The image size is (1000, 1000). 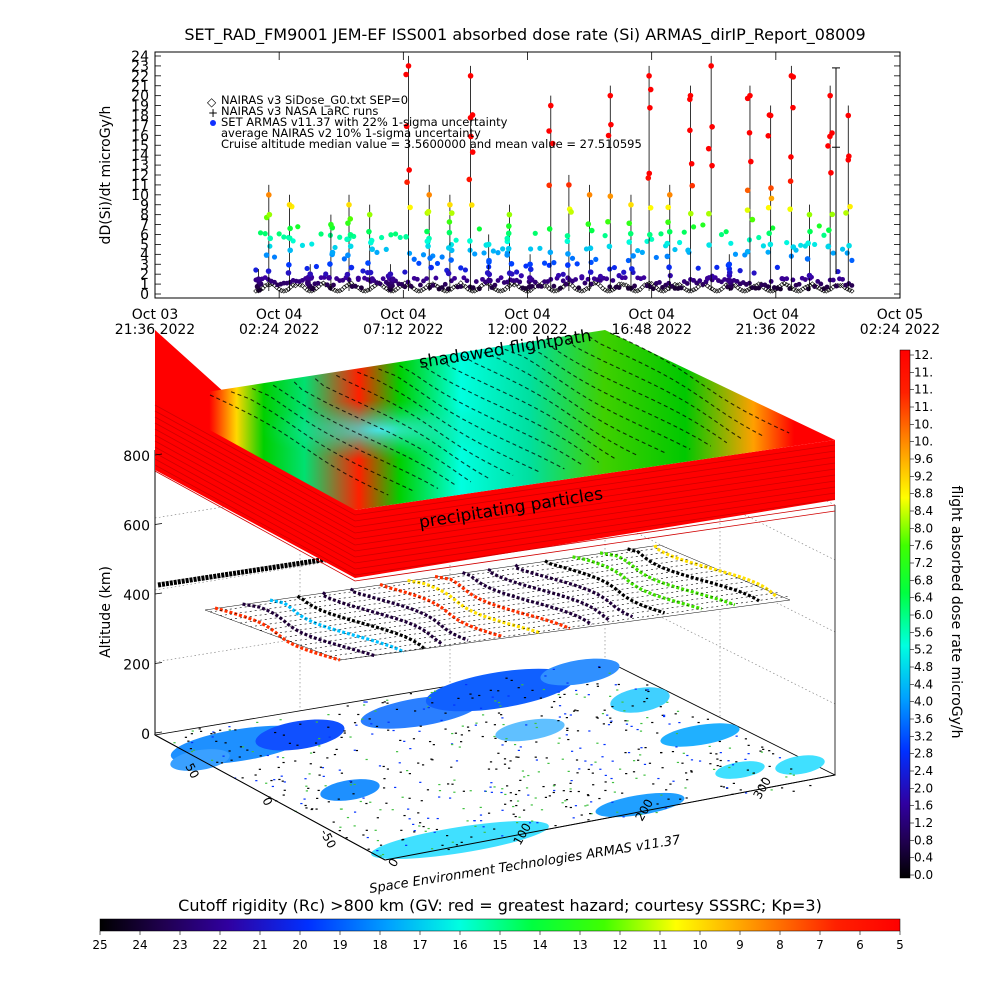 I want to click on dose-rate-colorbar-tick-label: 4.0, so click(x=923, y=702).